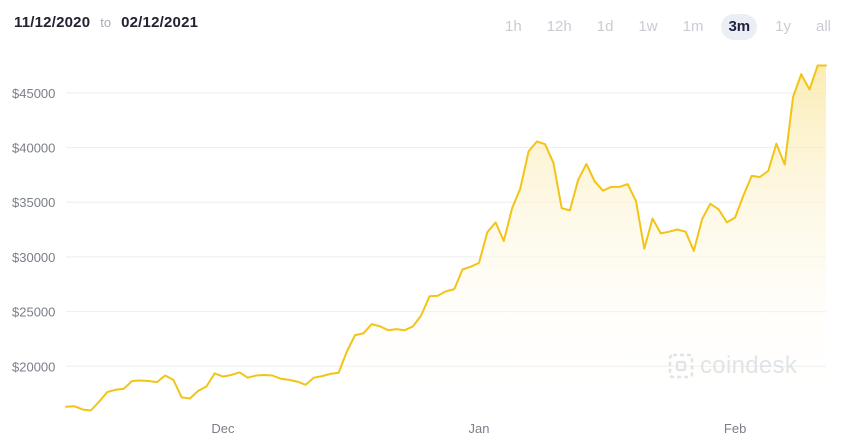  I want to click on date-range: 11/12/2020 to 02/12/2021, so click(106, 22).